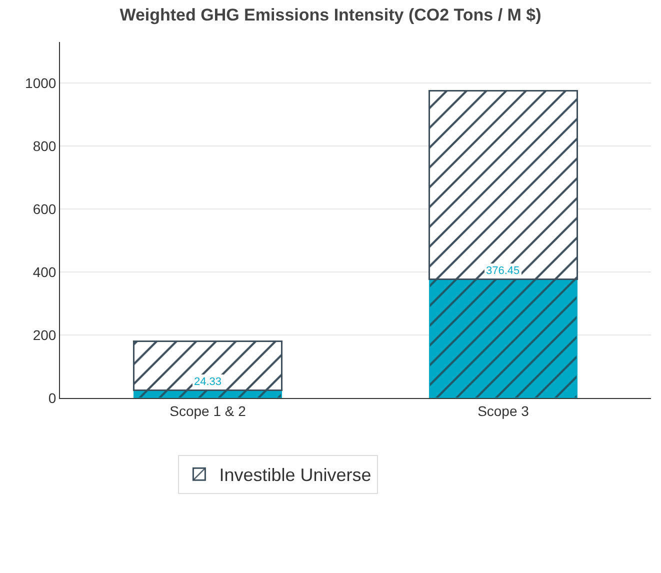 The height and width of the screenshot is (573, 661). Describe the element at coordinates (44, 208) in the screenshot. I see `y-tick-label: 600` at that location.